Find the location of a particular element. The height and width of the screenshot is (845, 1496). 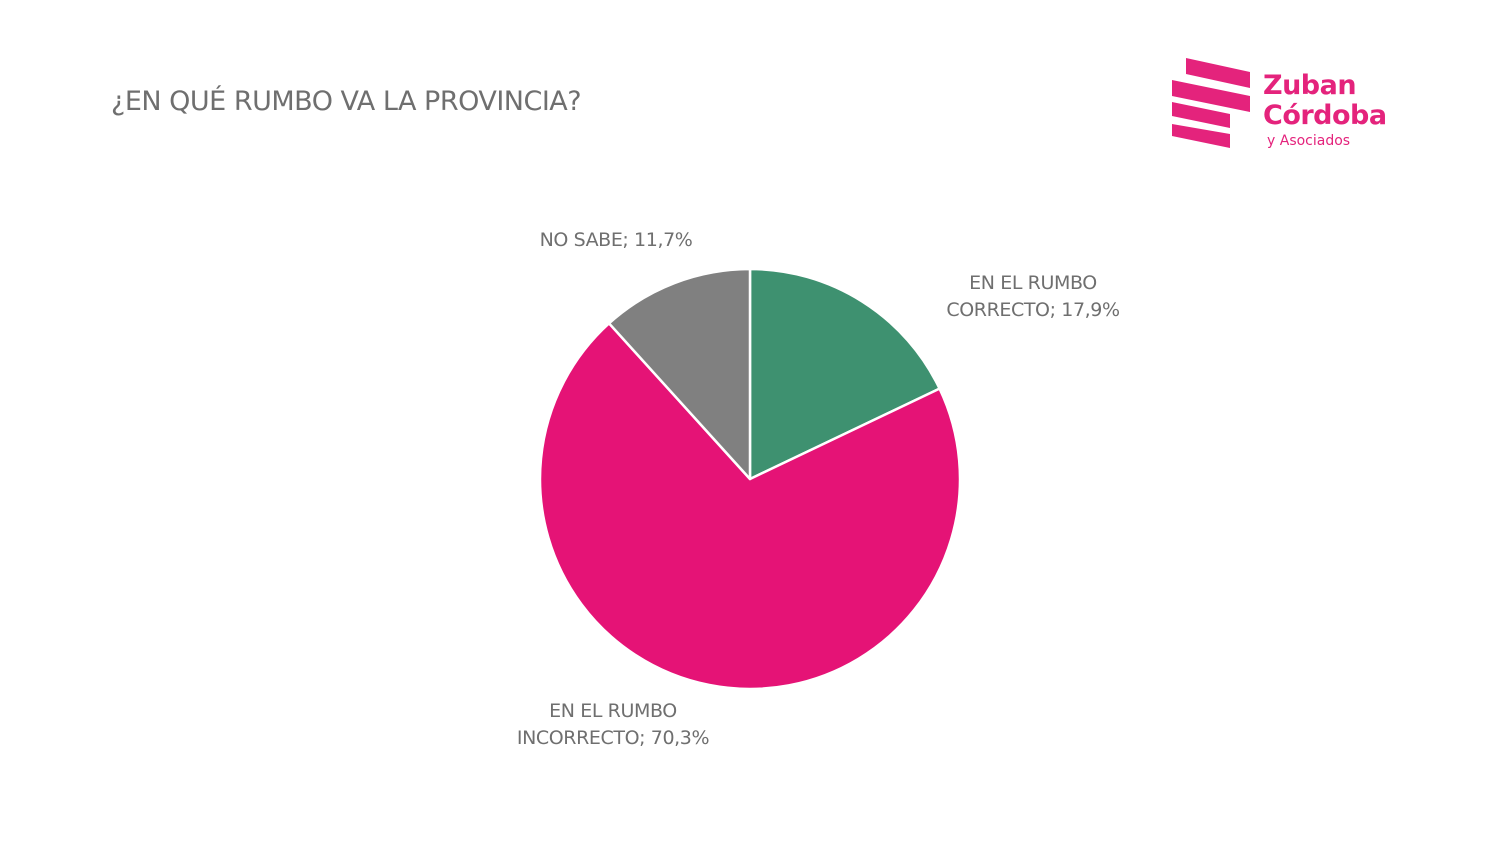

logo-name-line1: Zuban is located at coordinates (1310, 85).